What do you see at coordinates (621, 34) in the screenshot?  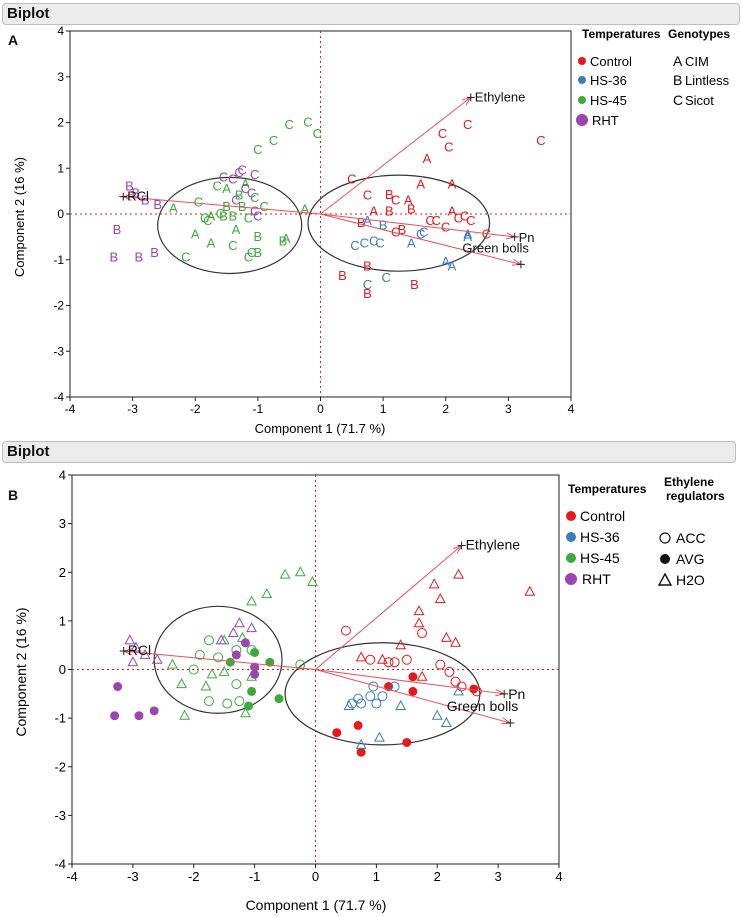 I see `legend-title-temperatures: Temperatures` at bounding box center [621, 34].